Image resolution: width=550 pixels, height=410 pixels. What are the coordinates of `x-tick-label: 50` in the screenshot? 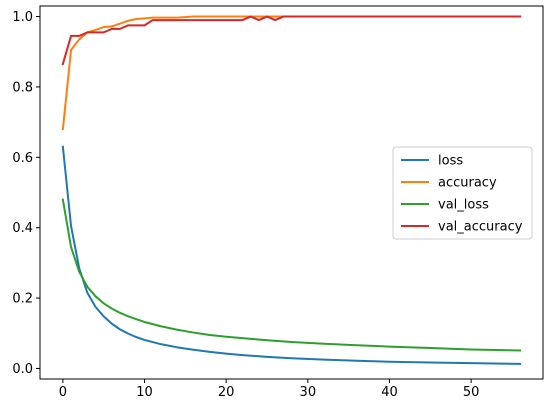 It's located at (471, 392).